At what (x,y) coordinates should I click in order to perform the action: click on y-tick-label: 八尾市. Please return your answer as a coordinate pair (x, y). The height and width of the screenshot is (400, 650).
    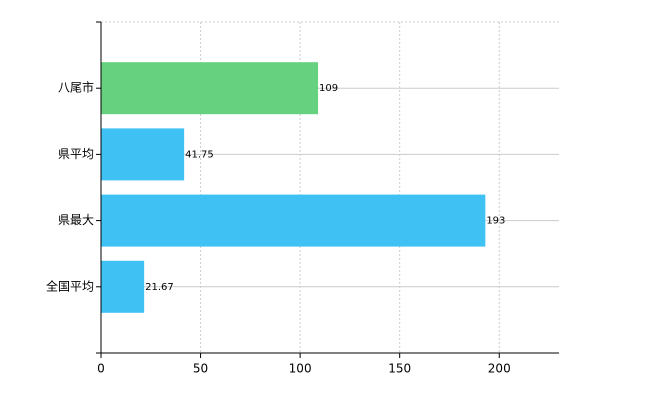
    Looking at the image, I should click on (76, 87).